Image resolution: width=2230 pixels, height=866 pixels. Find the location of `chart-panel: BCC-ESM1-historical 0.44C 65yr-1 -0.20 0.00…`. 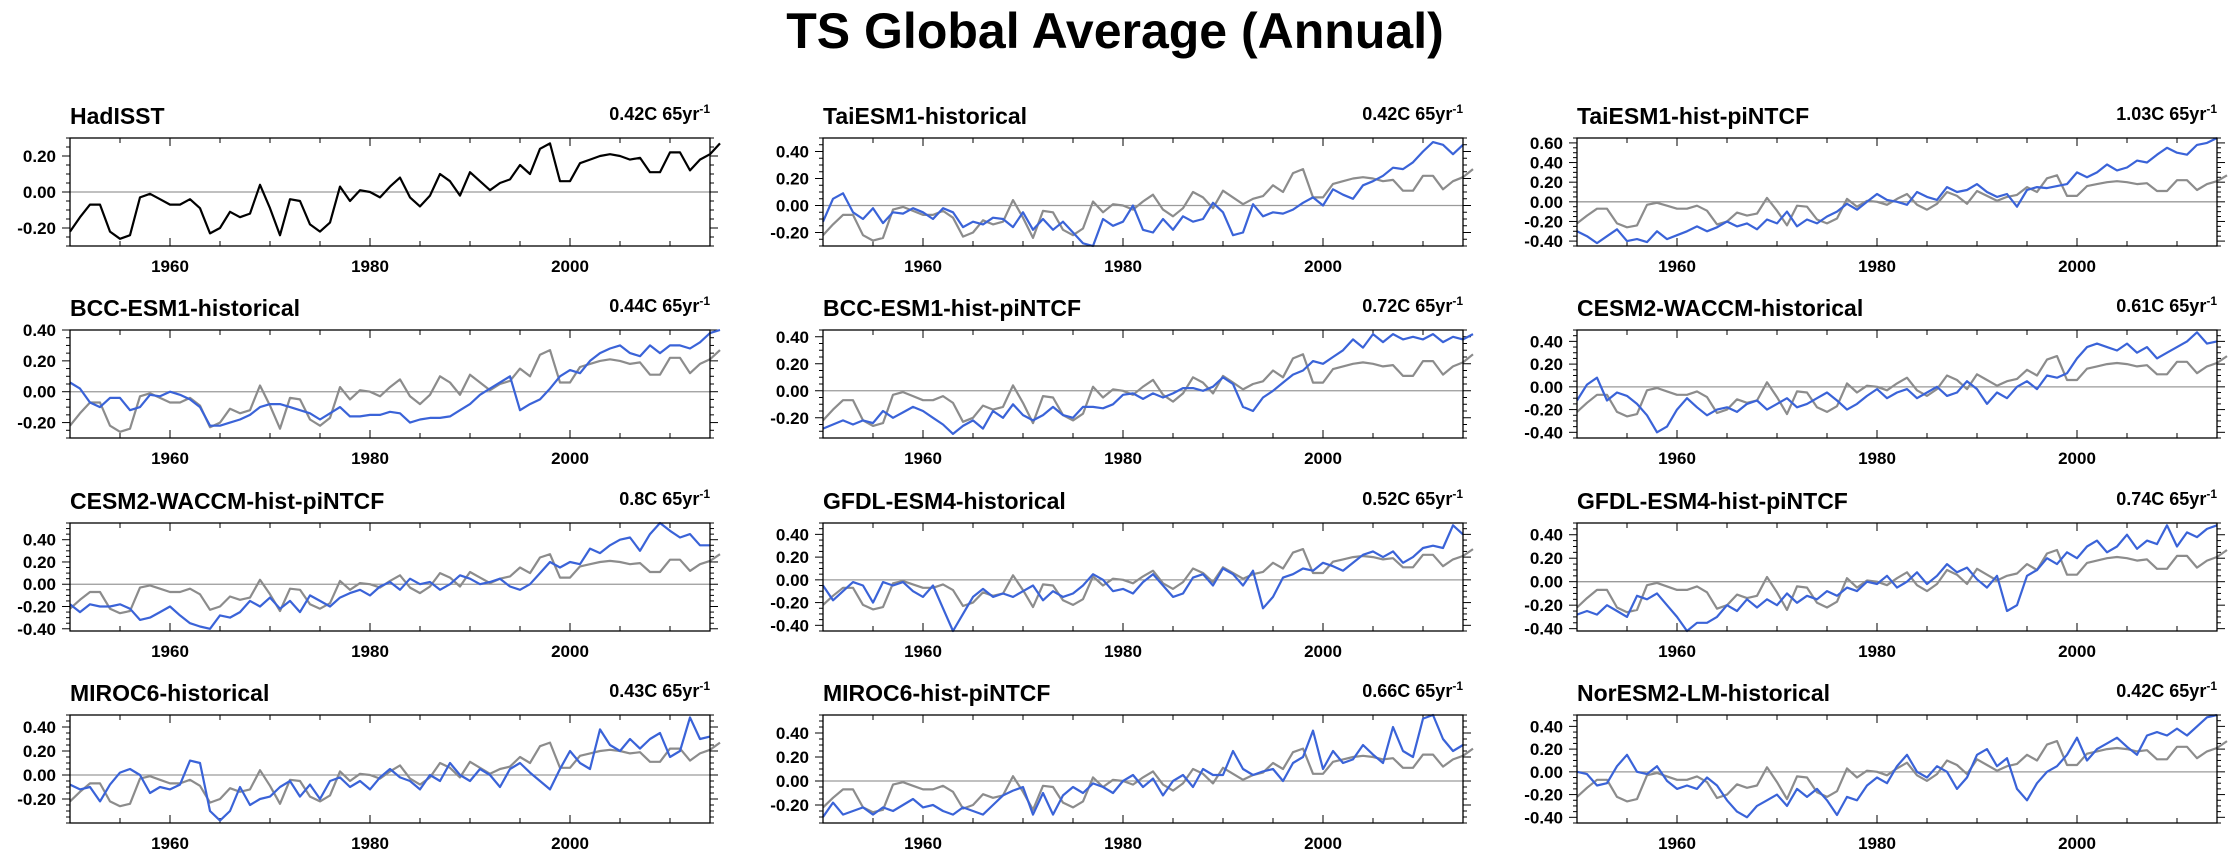

chart-panel: BCC-ESM1-historical 0.44C 65yr-1 -0.20 0.00… is located at coordinates (369, 381).